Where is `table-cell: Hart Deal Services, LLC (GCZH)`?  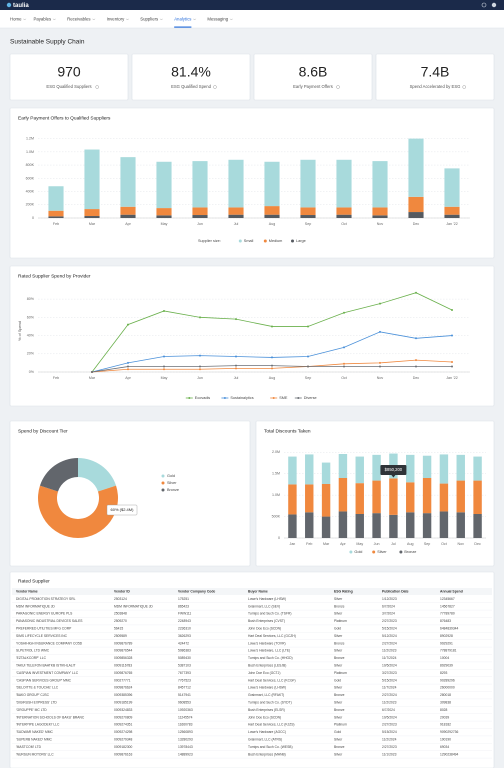 table-cell: Hart Deal Services, LLC (GCZH) is located at coordinates (272, 636).